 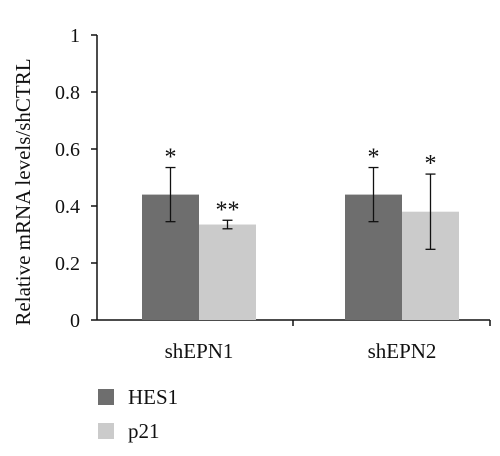 I want to click on y-tick-label: 0, so click(x=75, y=321).